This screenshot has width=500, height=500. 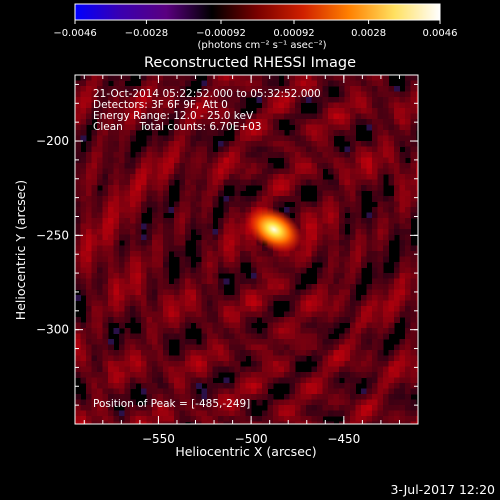 I want to click on x-tick-label: −550, so click(x=158, y=439).